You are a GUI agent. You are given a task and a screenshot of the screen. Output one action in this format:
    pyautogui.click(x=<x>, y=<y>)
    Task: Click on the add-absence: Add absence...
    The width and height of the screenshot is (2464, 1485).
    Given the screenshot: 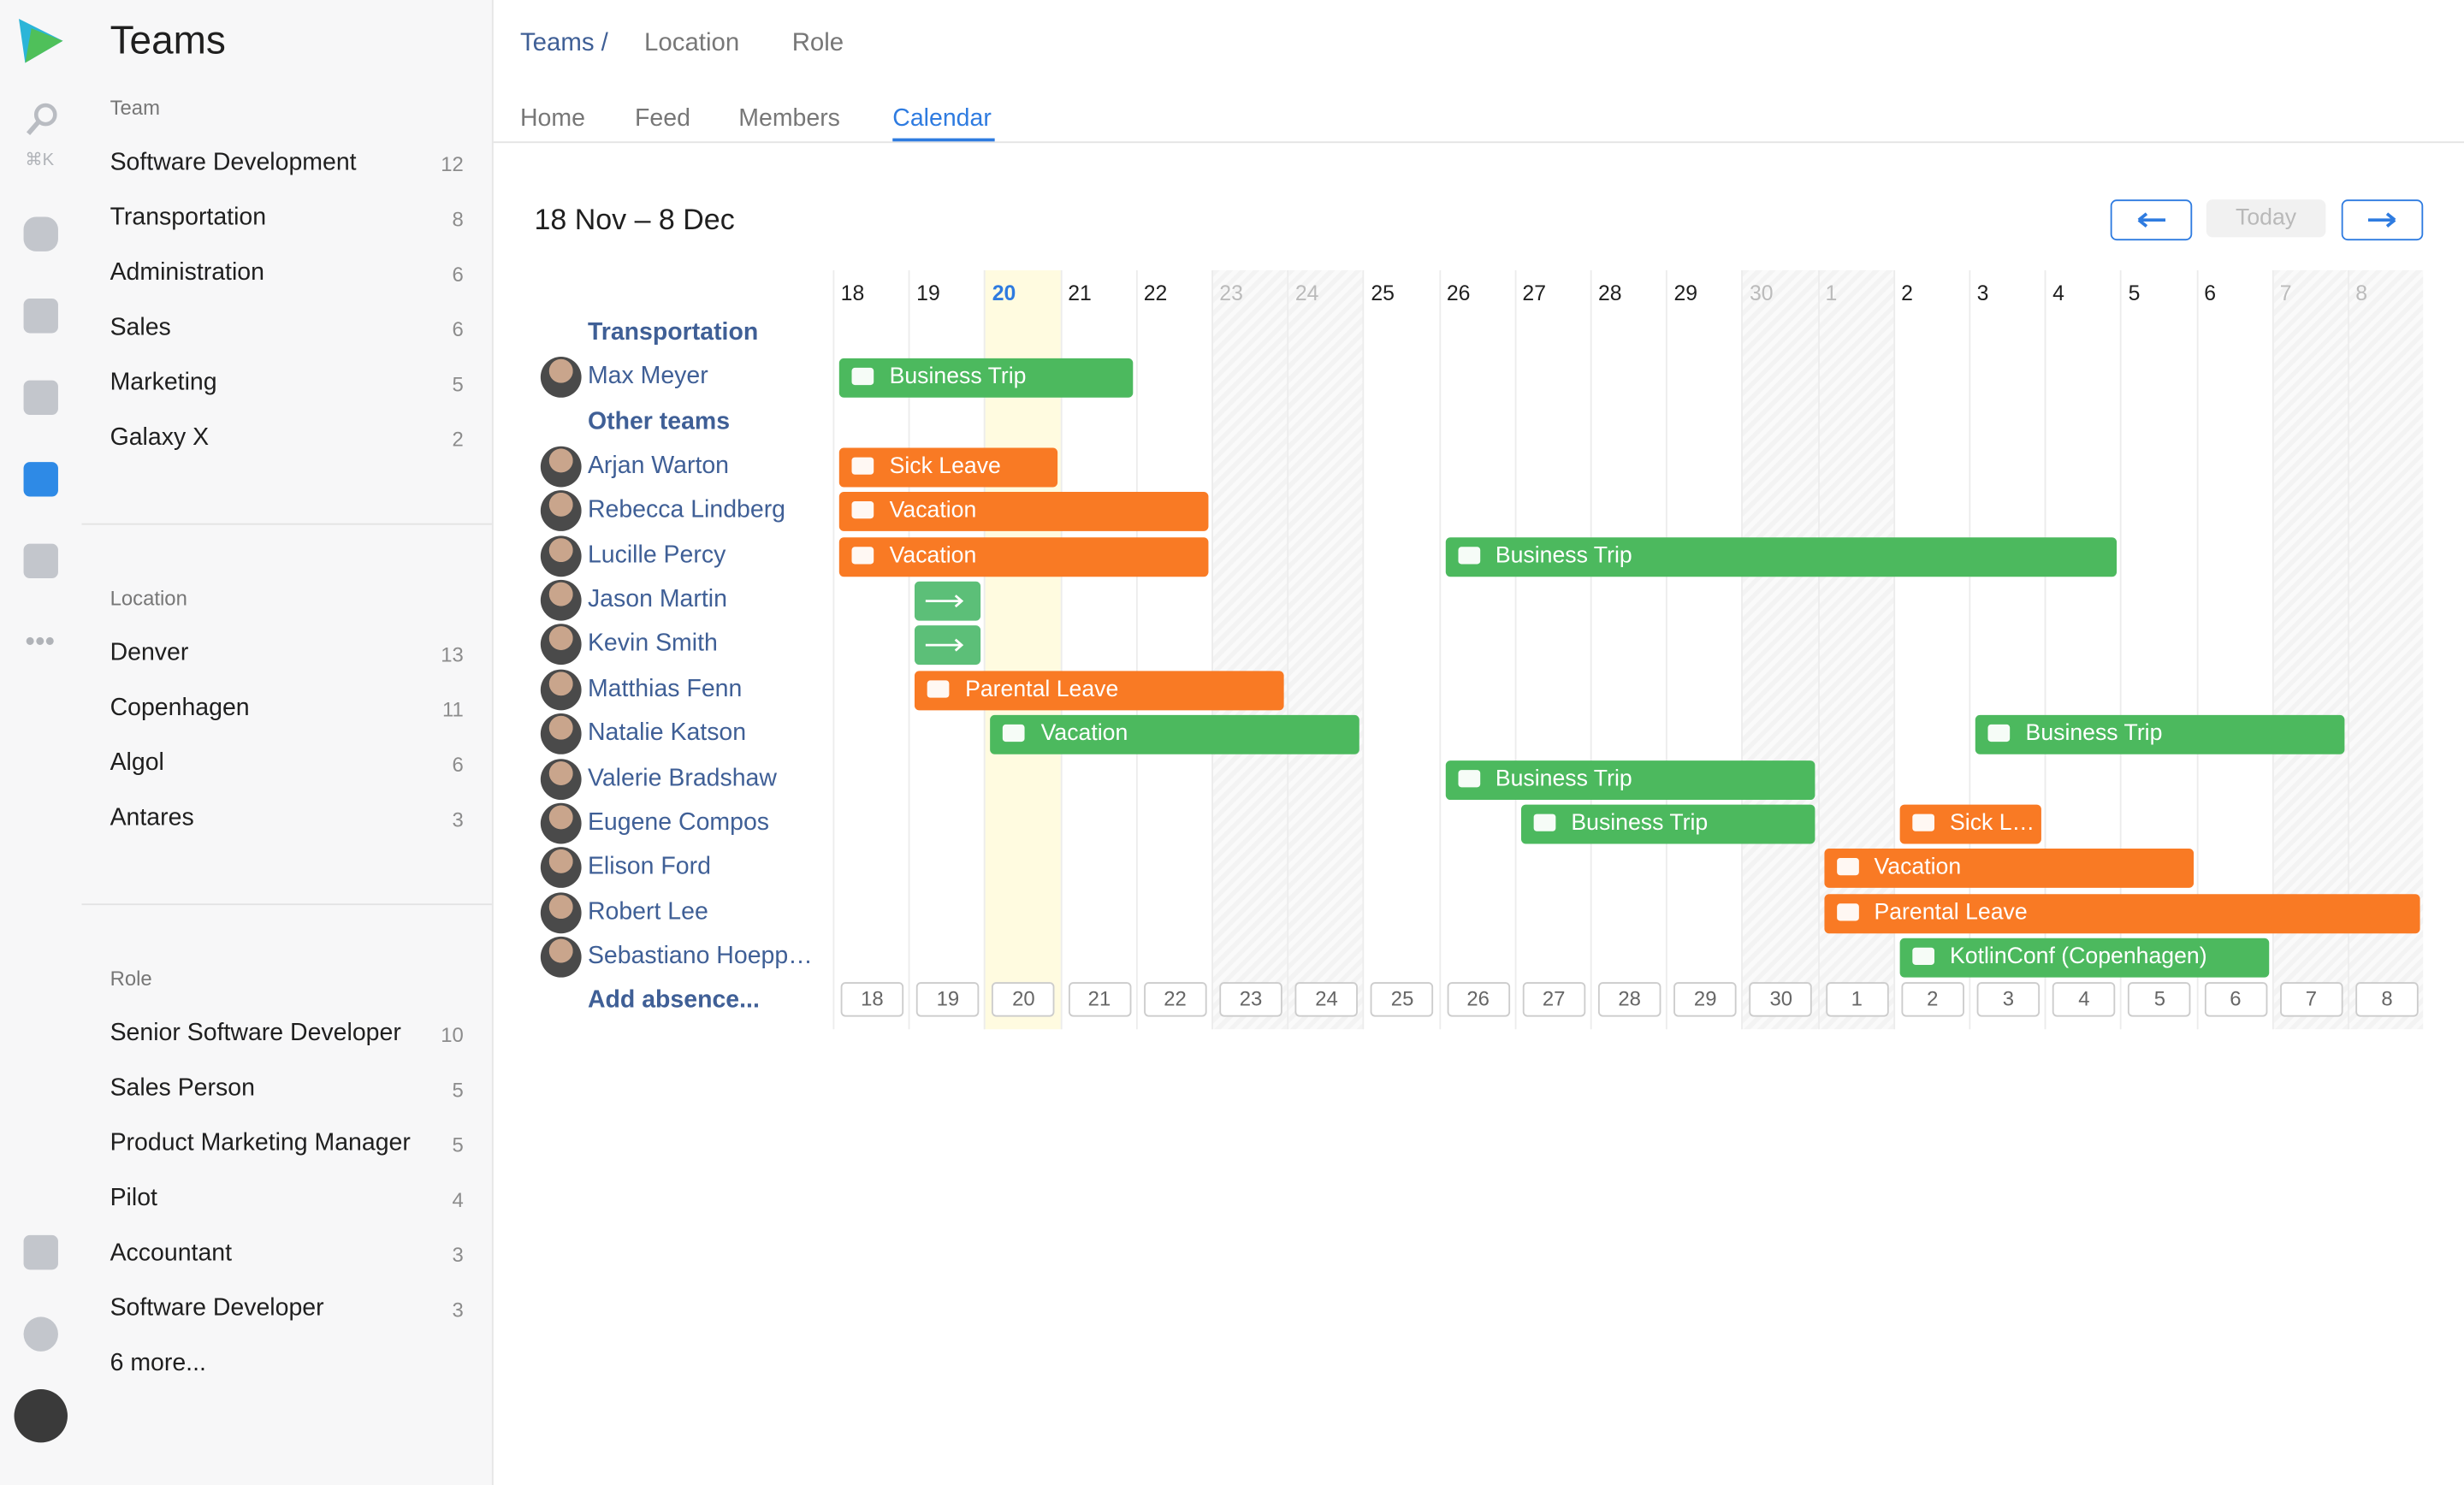 What is the action you would take?
    pyautogui.click(x=673, y=1000)
    